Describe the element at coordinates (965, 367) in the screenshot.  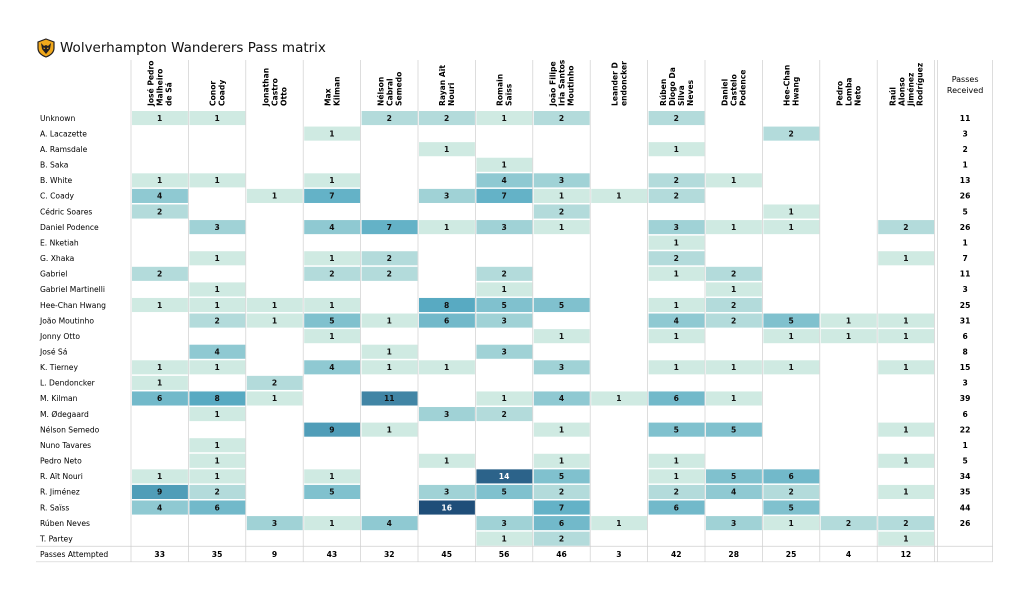
I see `passes-received-value: 15` at that location.